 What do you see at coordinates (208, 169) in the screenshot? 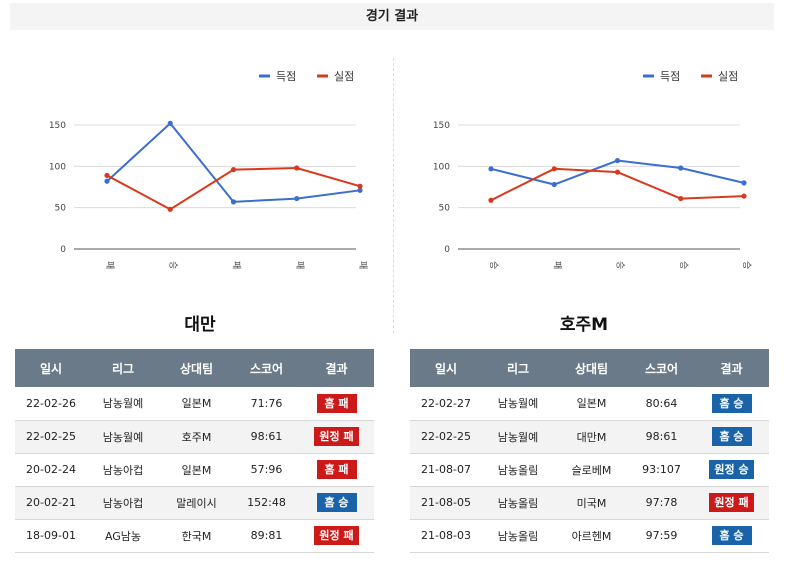
I see `line-chart: 득점 실점 0 50 100 150 패 승 패 패 패` at bounding box center [208, 169].